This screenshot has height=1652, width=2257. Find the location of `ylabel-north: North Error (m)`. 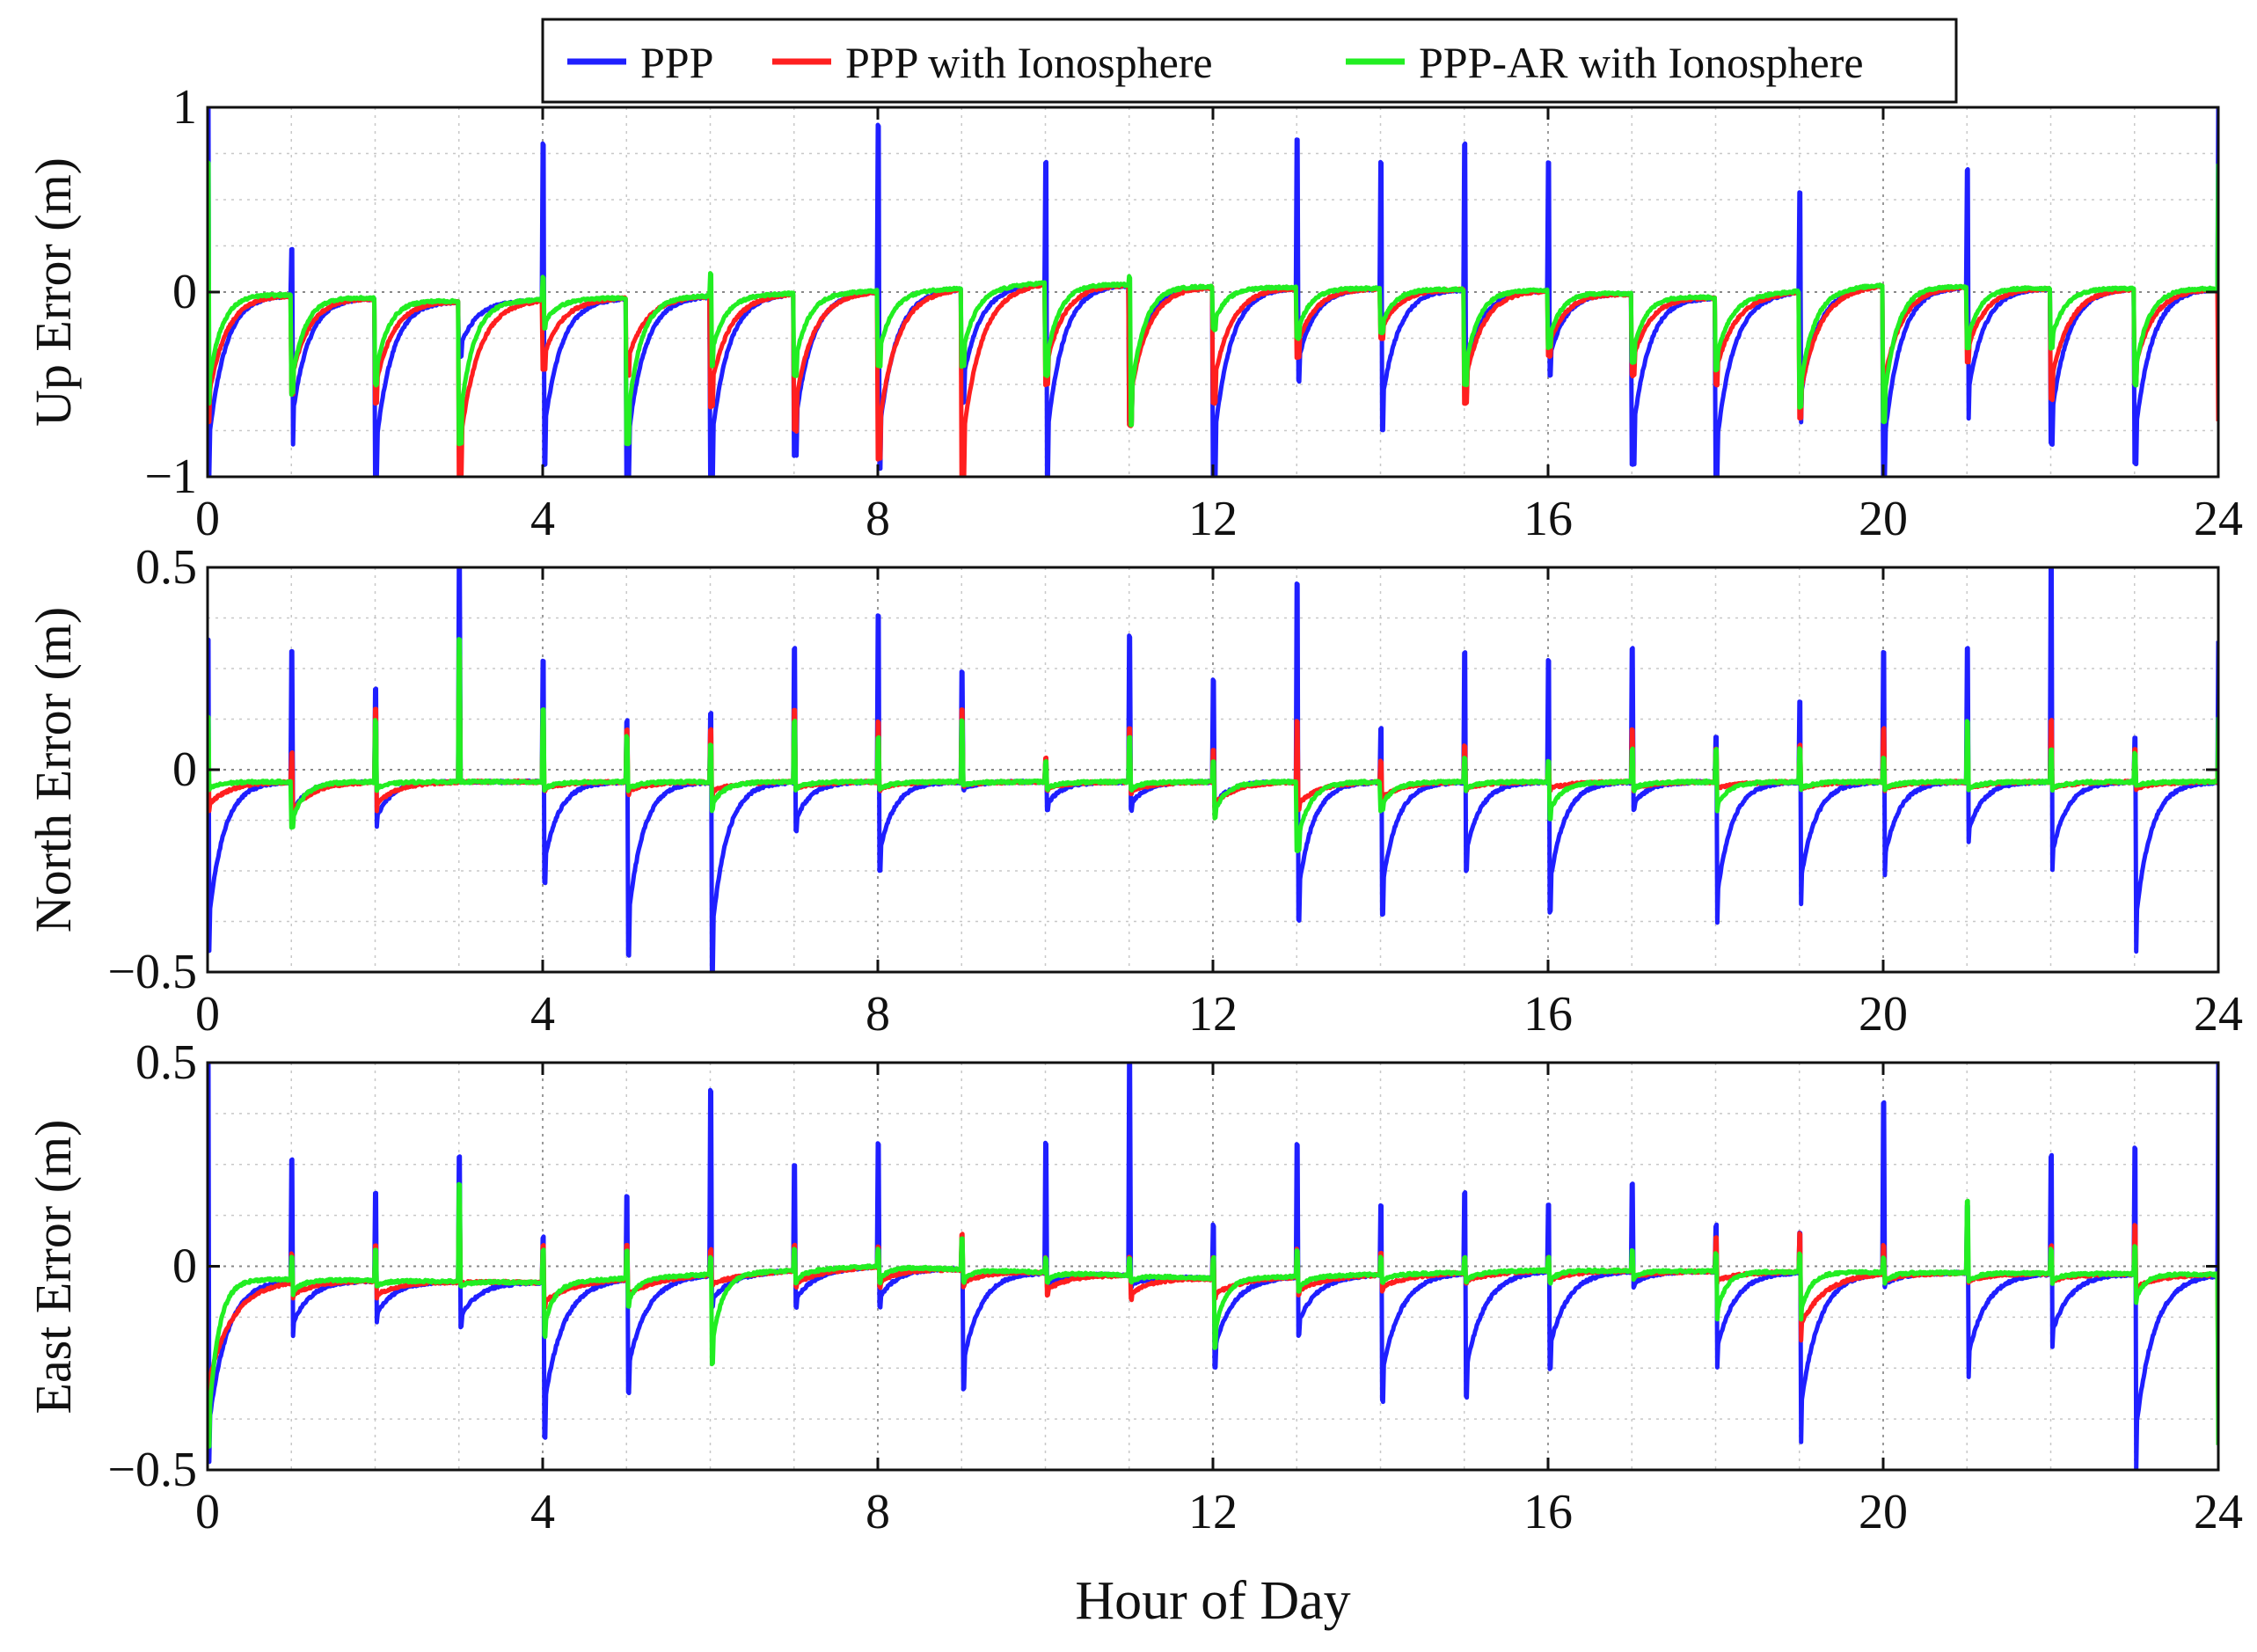

ylabel-north: North Error (m) is located at coordinates (53, 769).